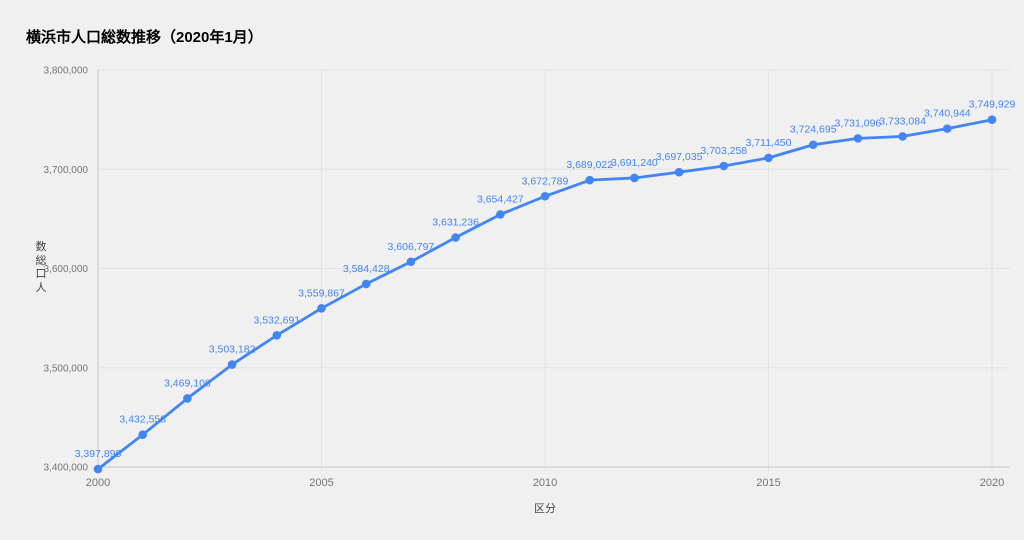  I want to click on x-axis-title: 区分, so click(545, 509).